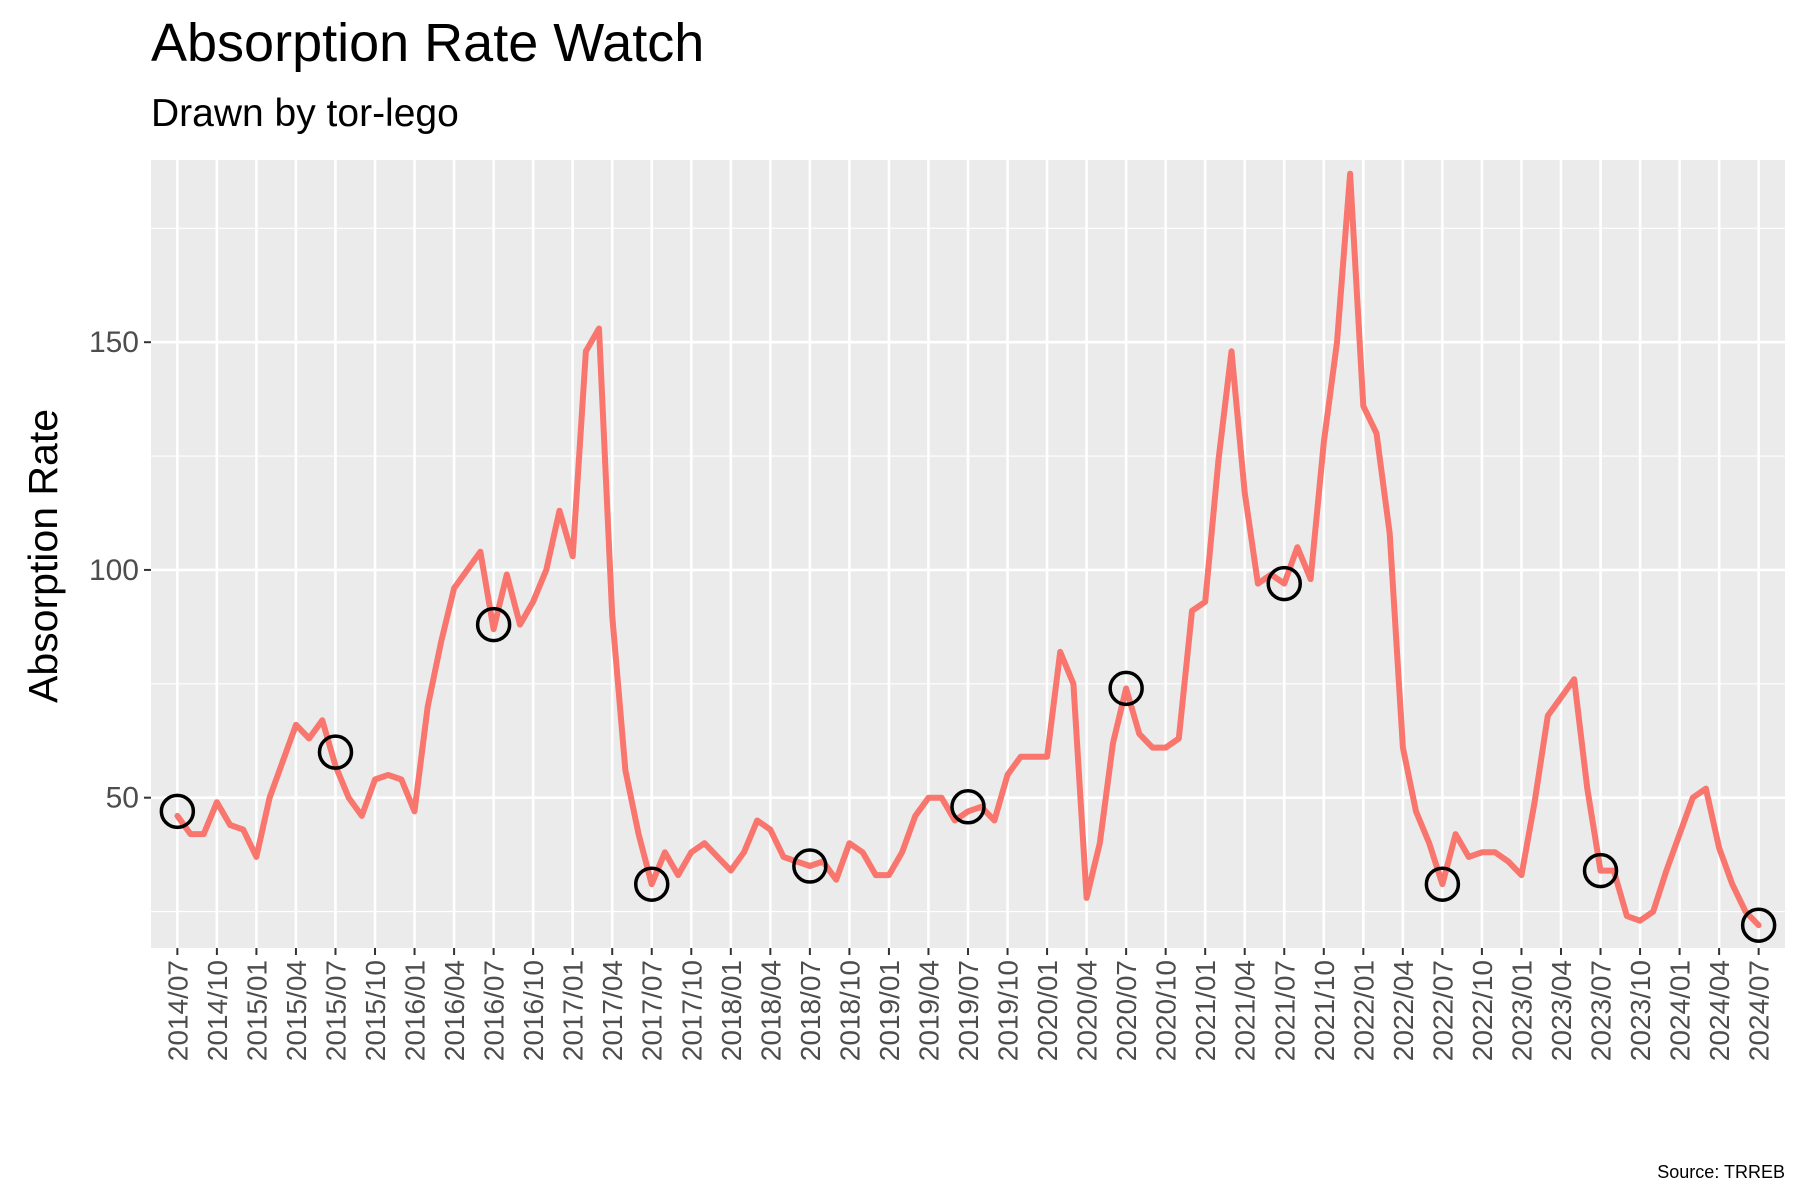  What do you see at coordinates (1442, 1010) in the screenshot?
I see `x-tick-label: 2022/07` at bounding box center [1442, 1010].